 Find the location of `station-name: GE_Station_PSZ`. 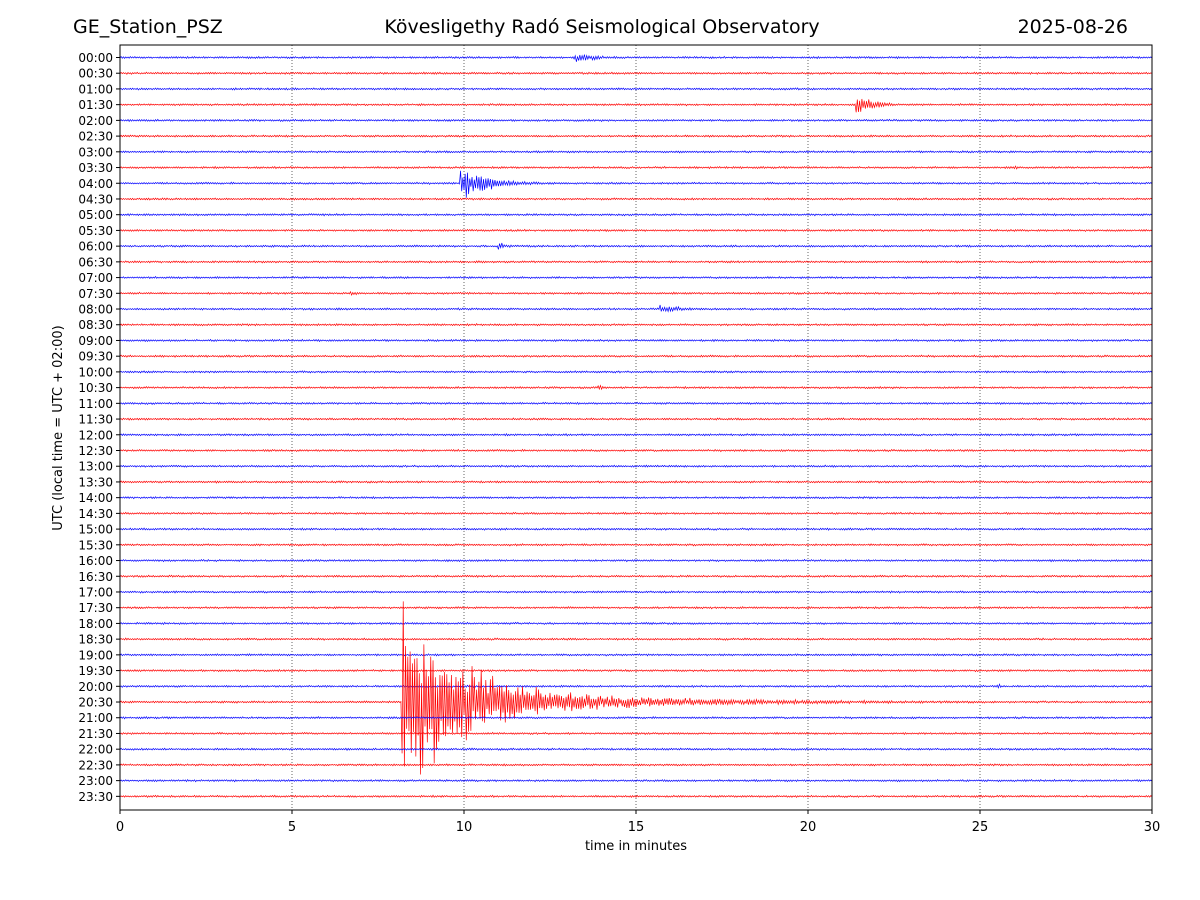

station-name: GE_Station_PSZ is located at coordinates (148, 27).